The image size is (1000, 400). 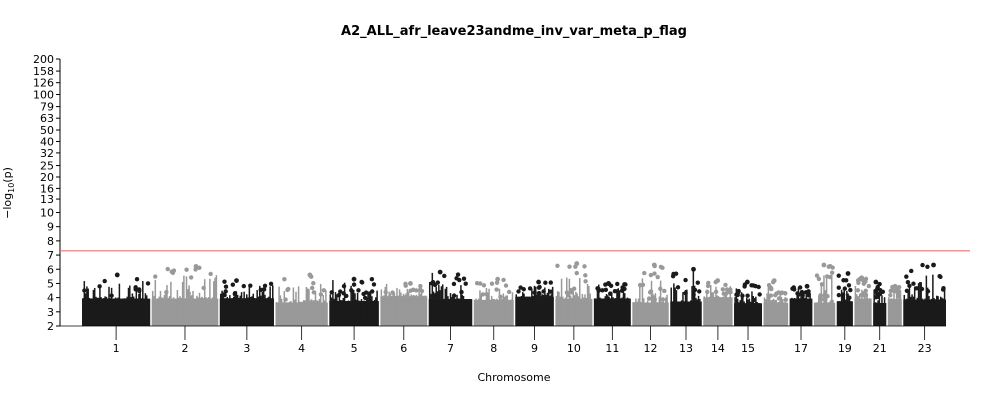 I want to click on chromosome-6-points, so click(x=404, y=303).